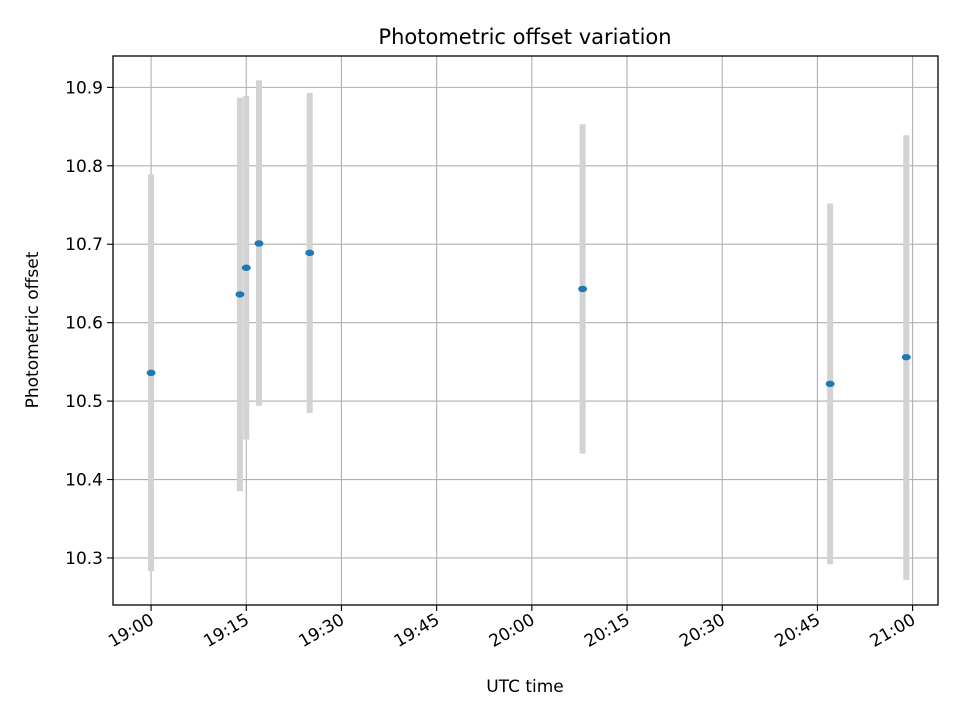 The height and width of the screenshot is (724, 960). I want to click on x-axis-label: UTC time, so click(525, 687).